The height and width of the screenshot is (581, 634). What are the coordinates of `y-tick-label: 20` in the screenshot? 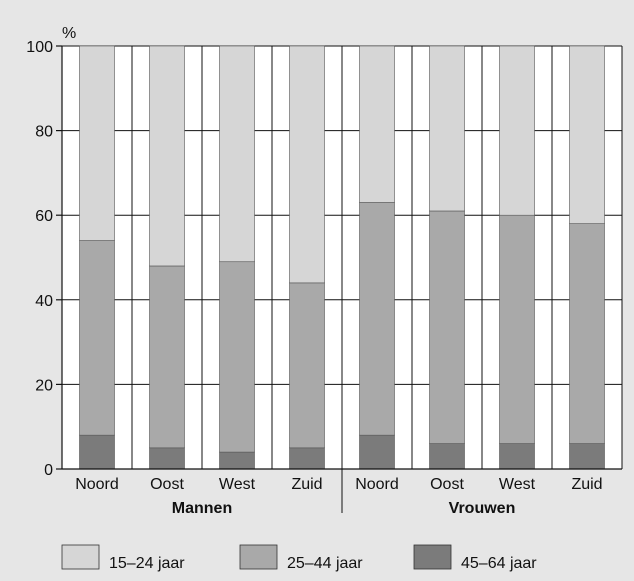 It's located at (44, 385).